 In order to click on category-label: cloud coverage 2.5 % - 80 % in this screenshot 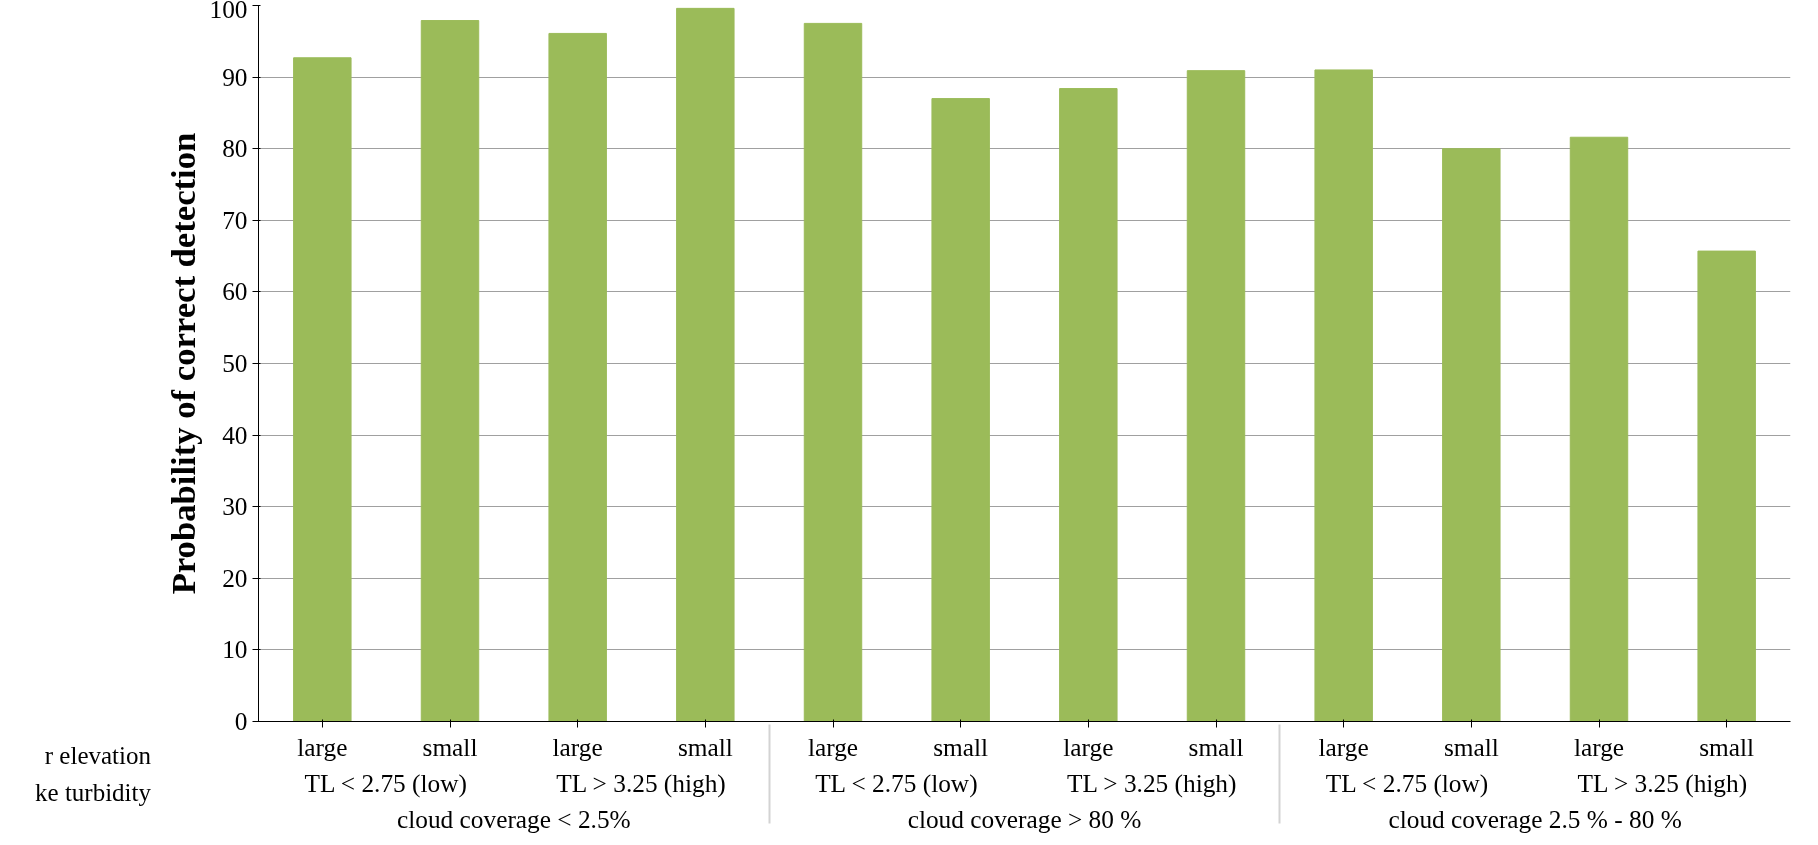, I will do `click(1535, 818)`.